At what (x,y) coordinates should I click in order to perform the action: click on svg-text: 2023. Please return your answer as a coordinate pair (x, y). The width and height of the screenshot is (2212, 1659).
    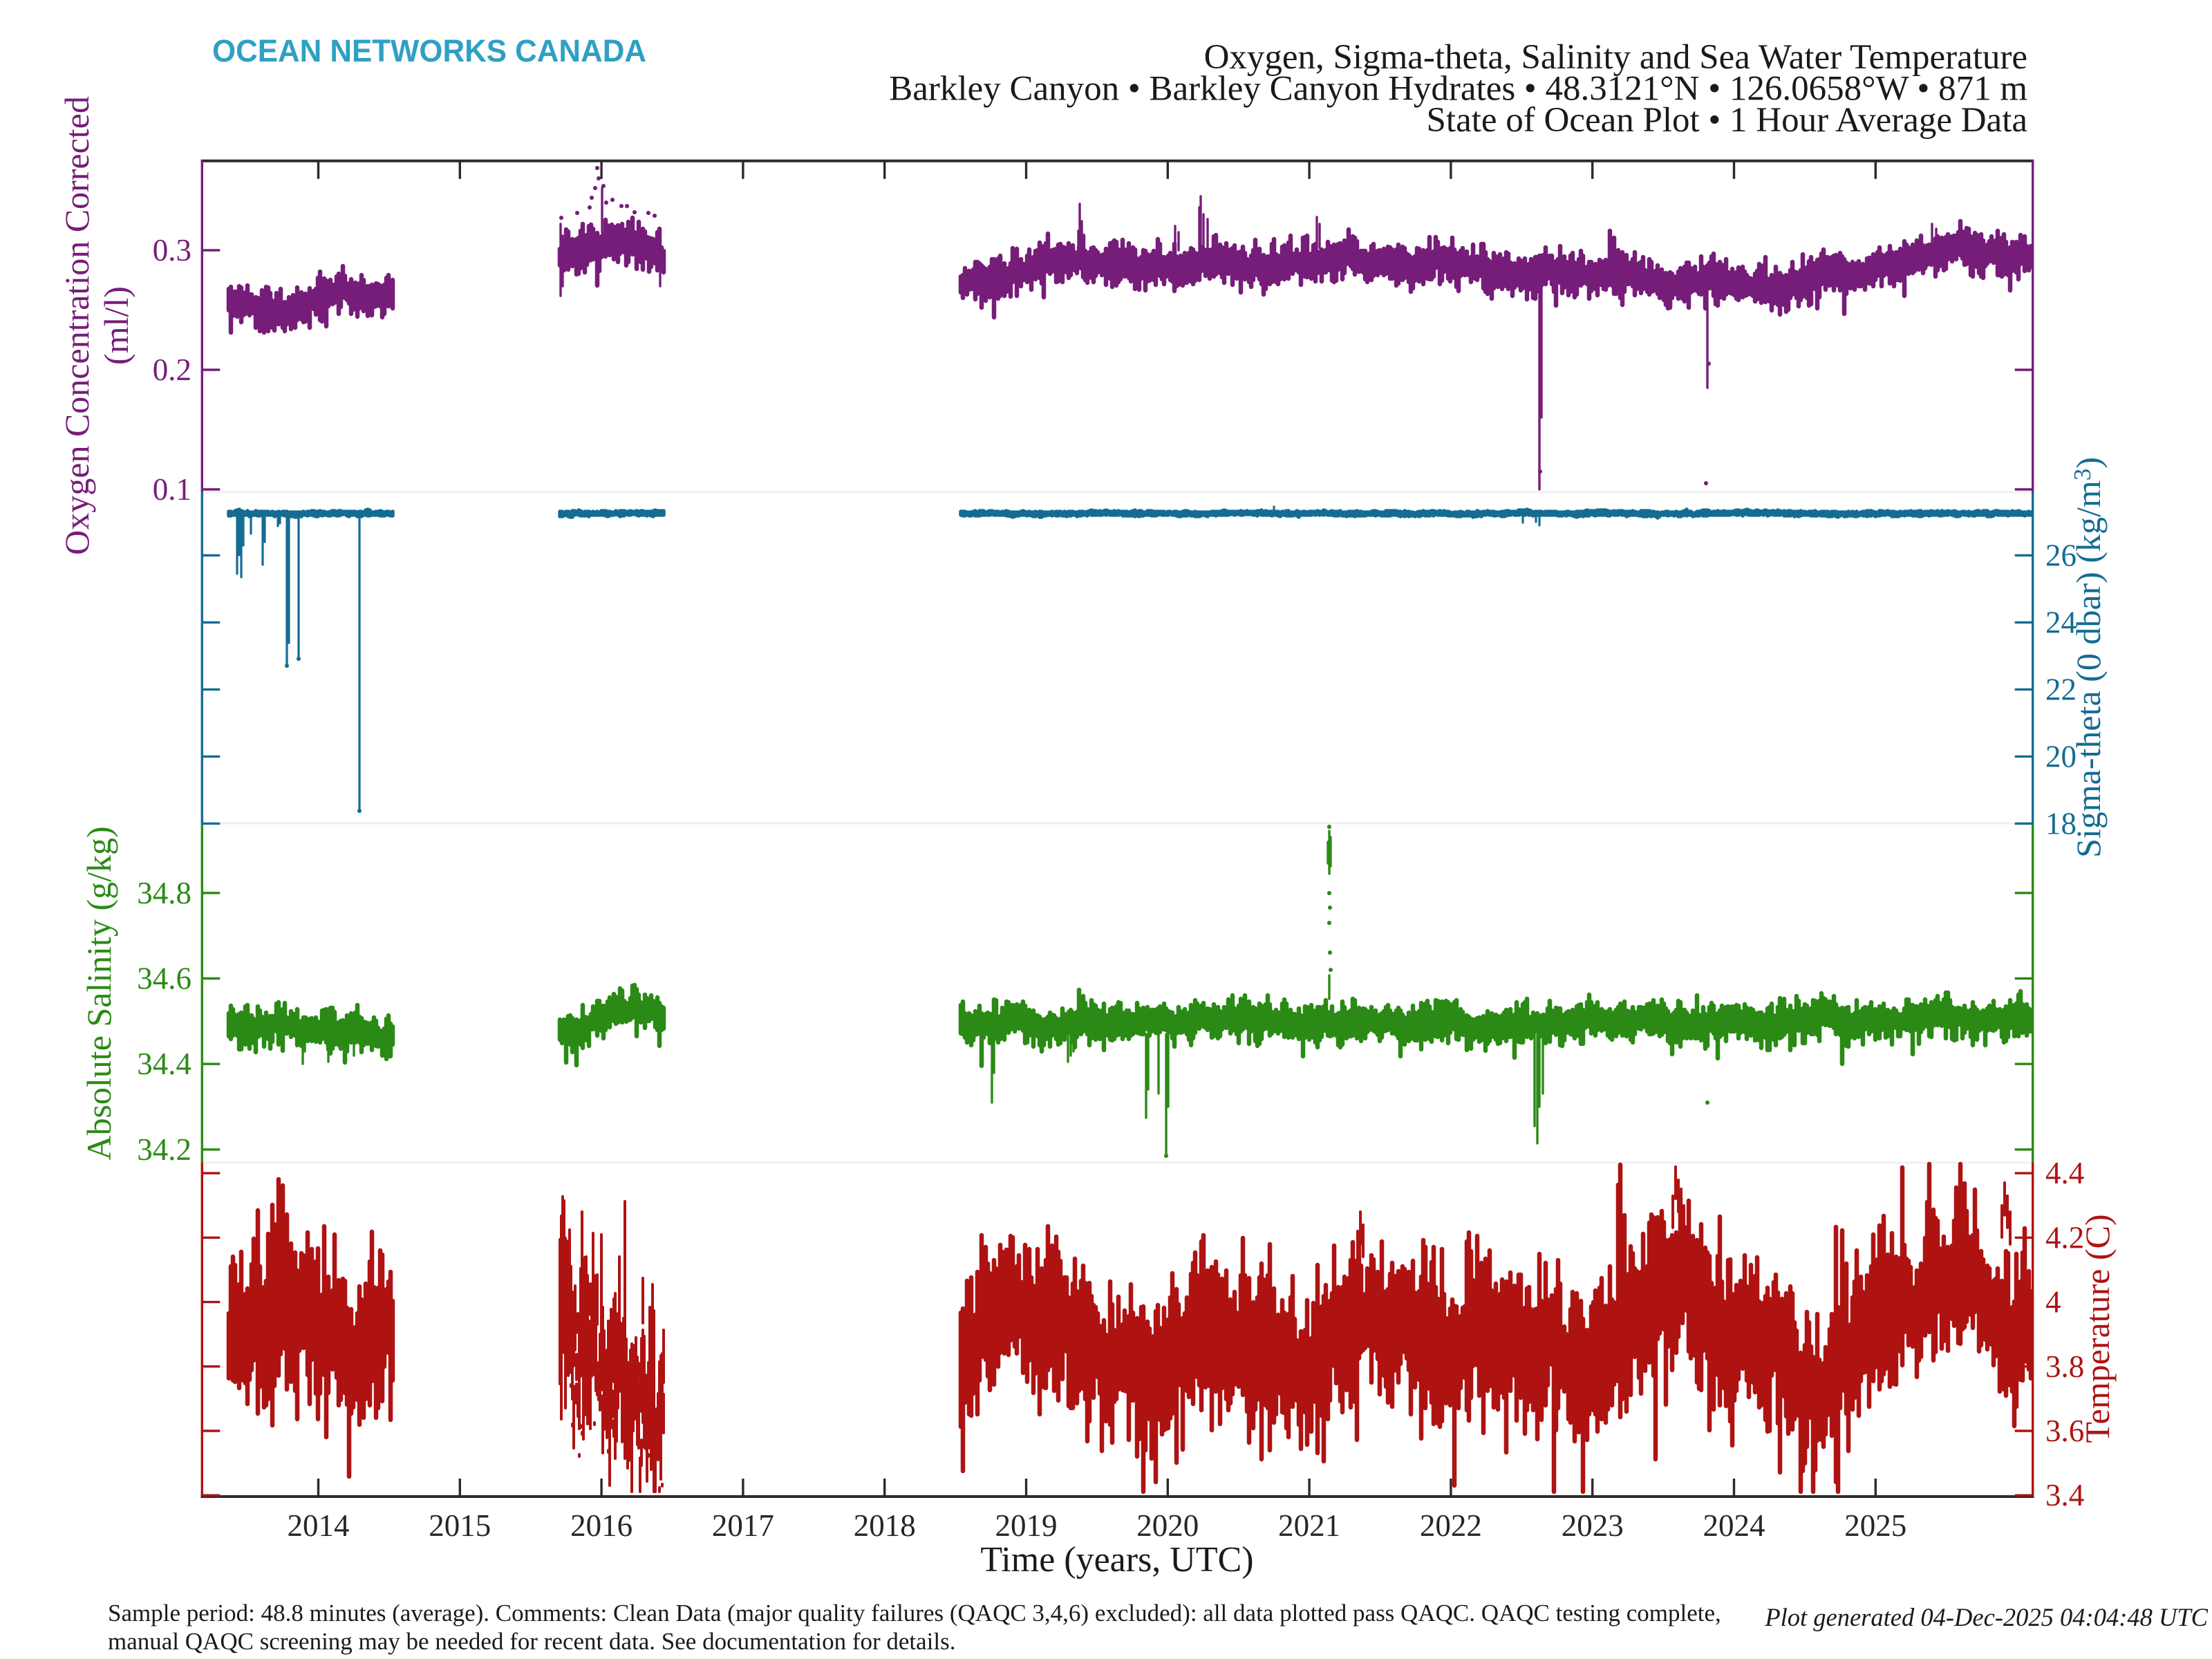
    Looking at the image, I should click on (1593, 1525).